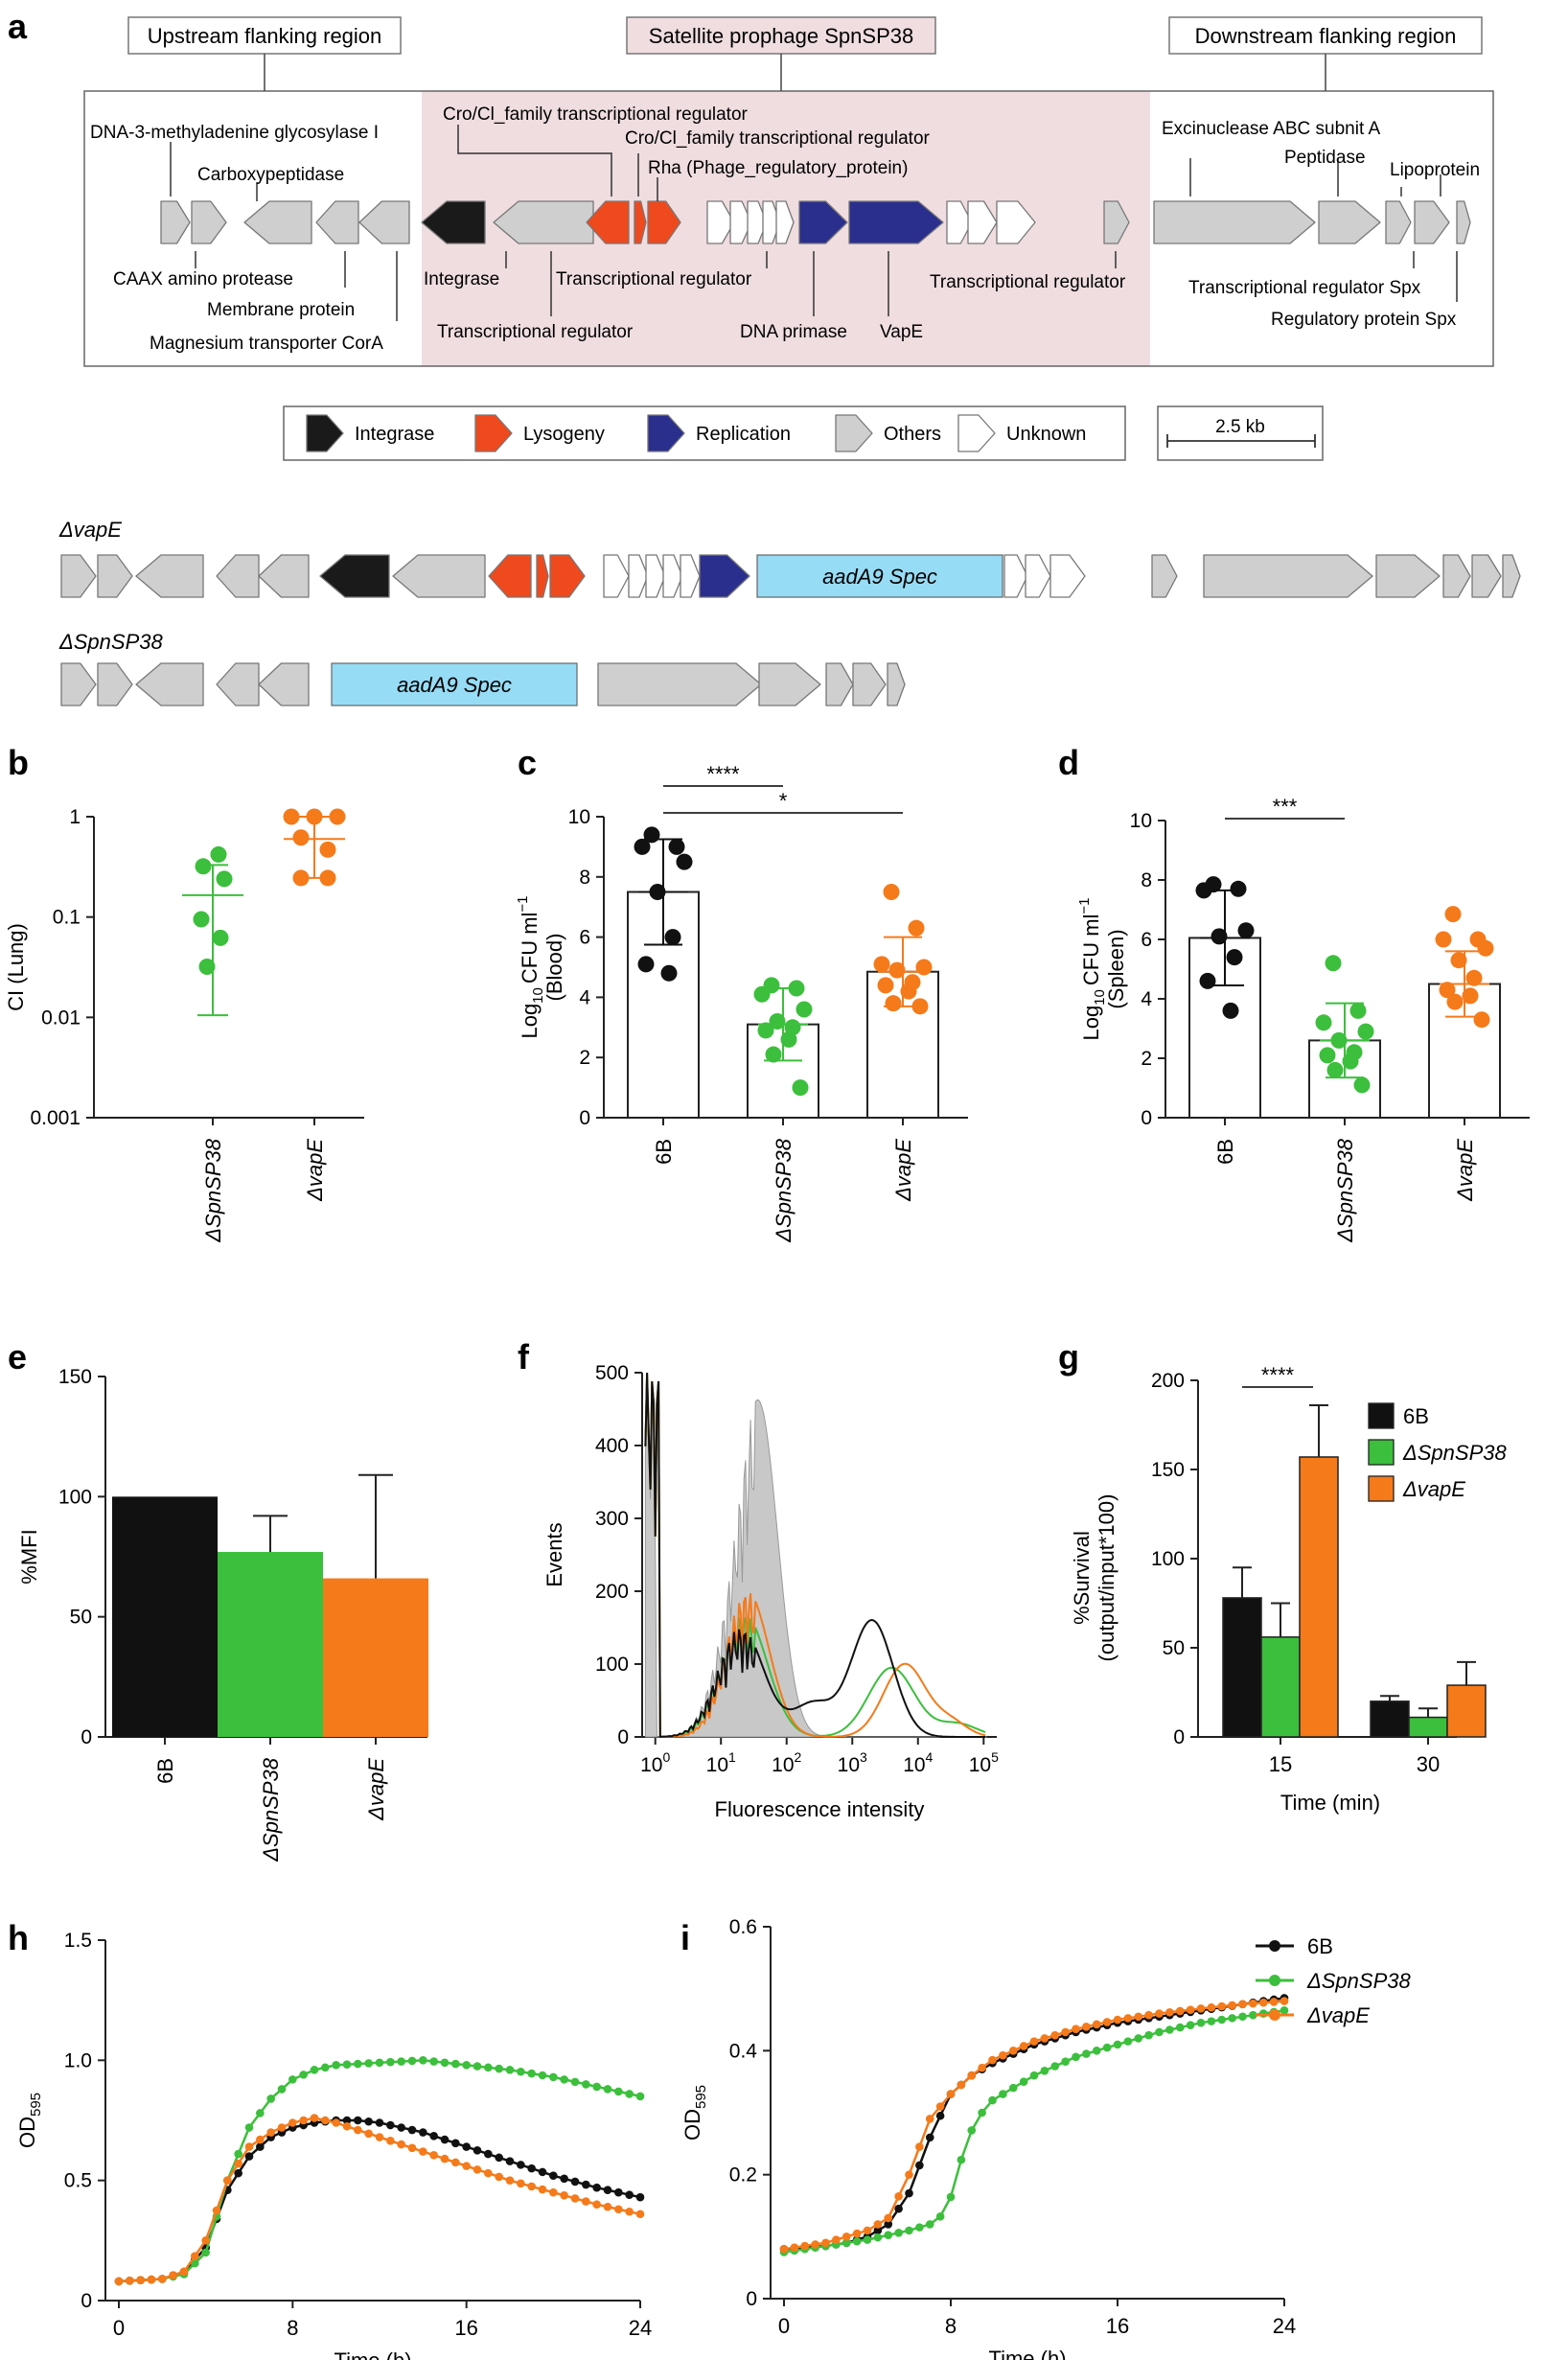  Describe the element at coordinates (264, 35) in the screenshot. I see `upstream-region-box` at that location.